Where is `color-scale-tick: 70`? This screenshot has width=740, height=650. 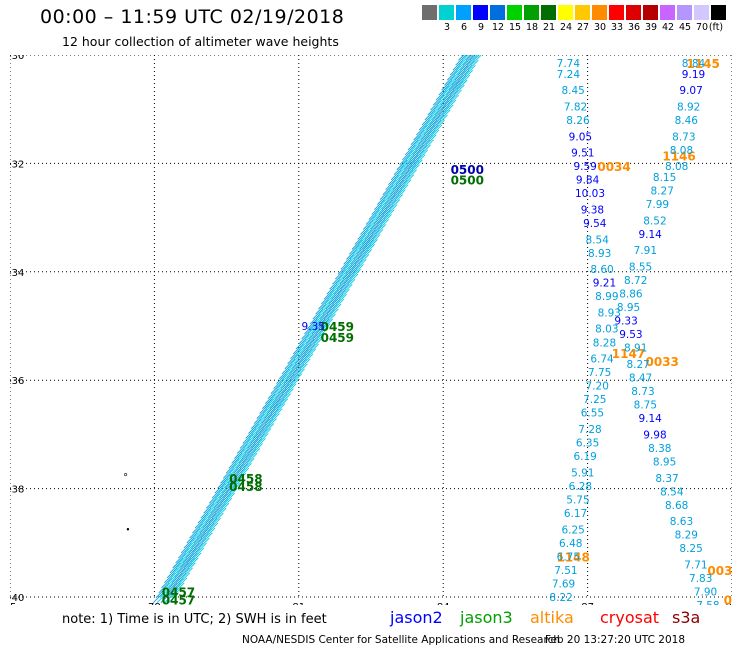 color-scale-tick: 70 is located at coordinates (702, 27).